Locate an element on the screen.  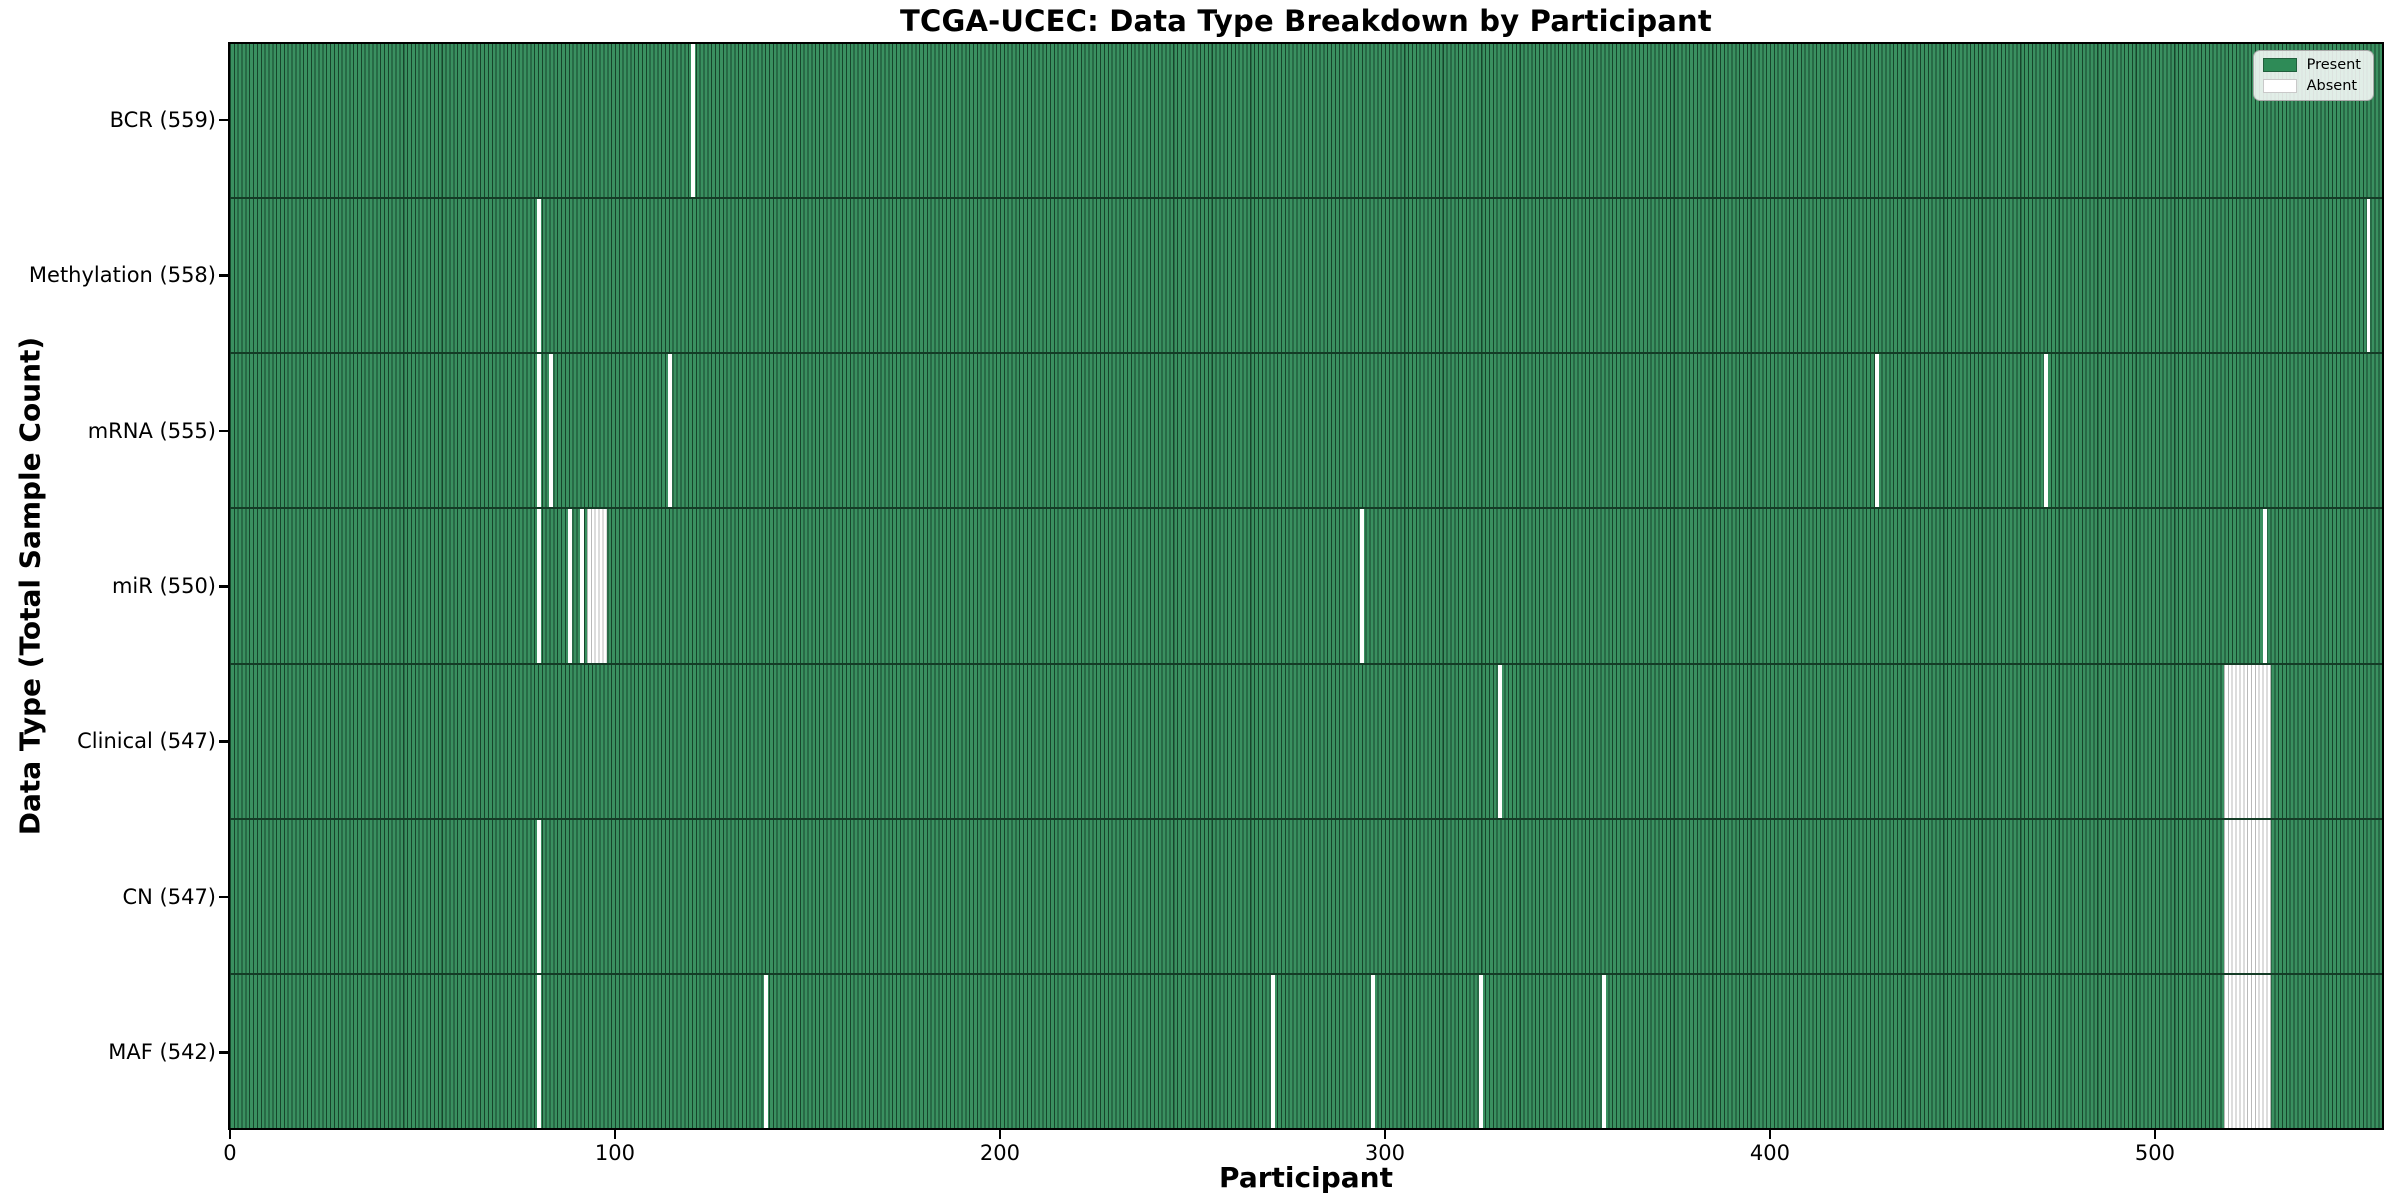
x-tick-label: 300 is located at coordinates (1384, 1153).